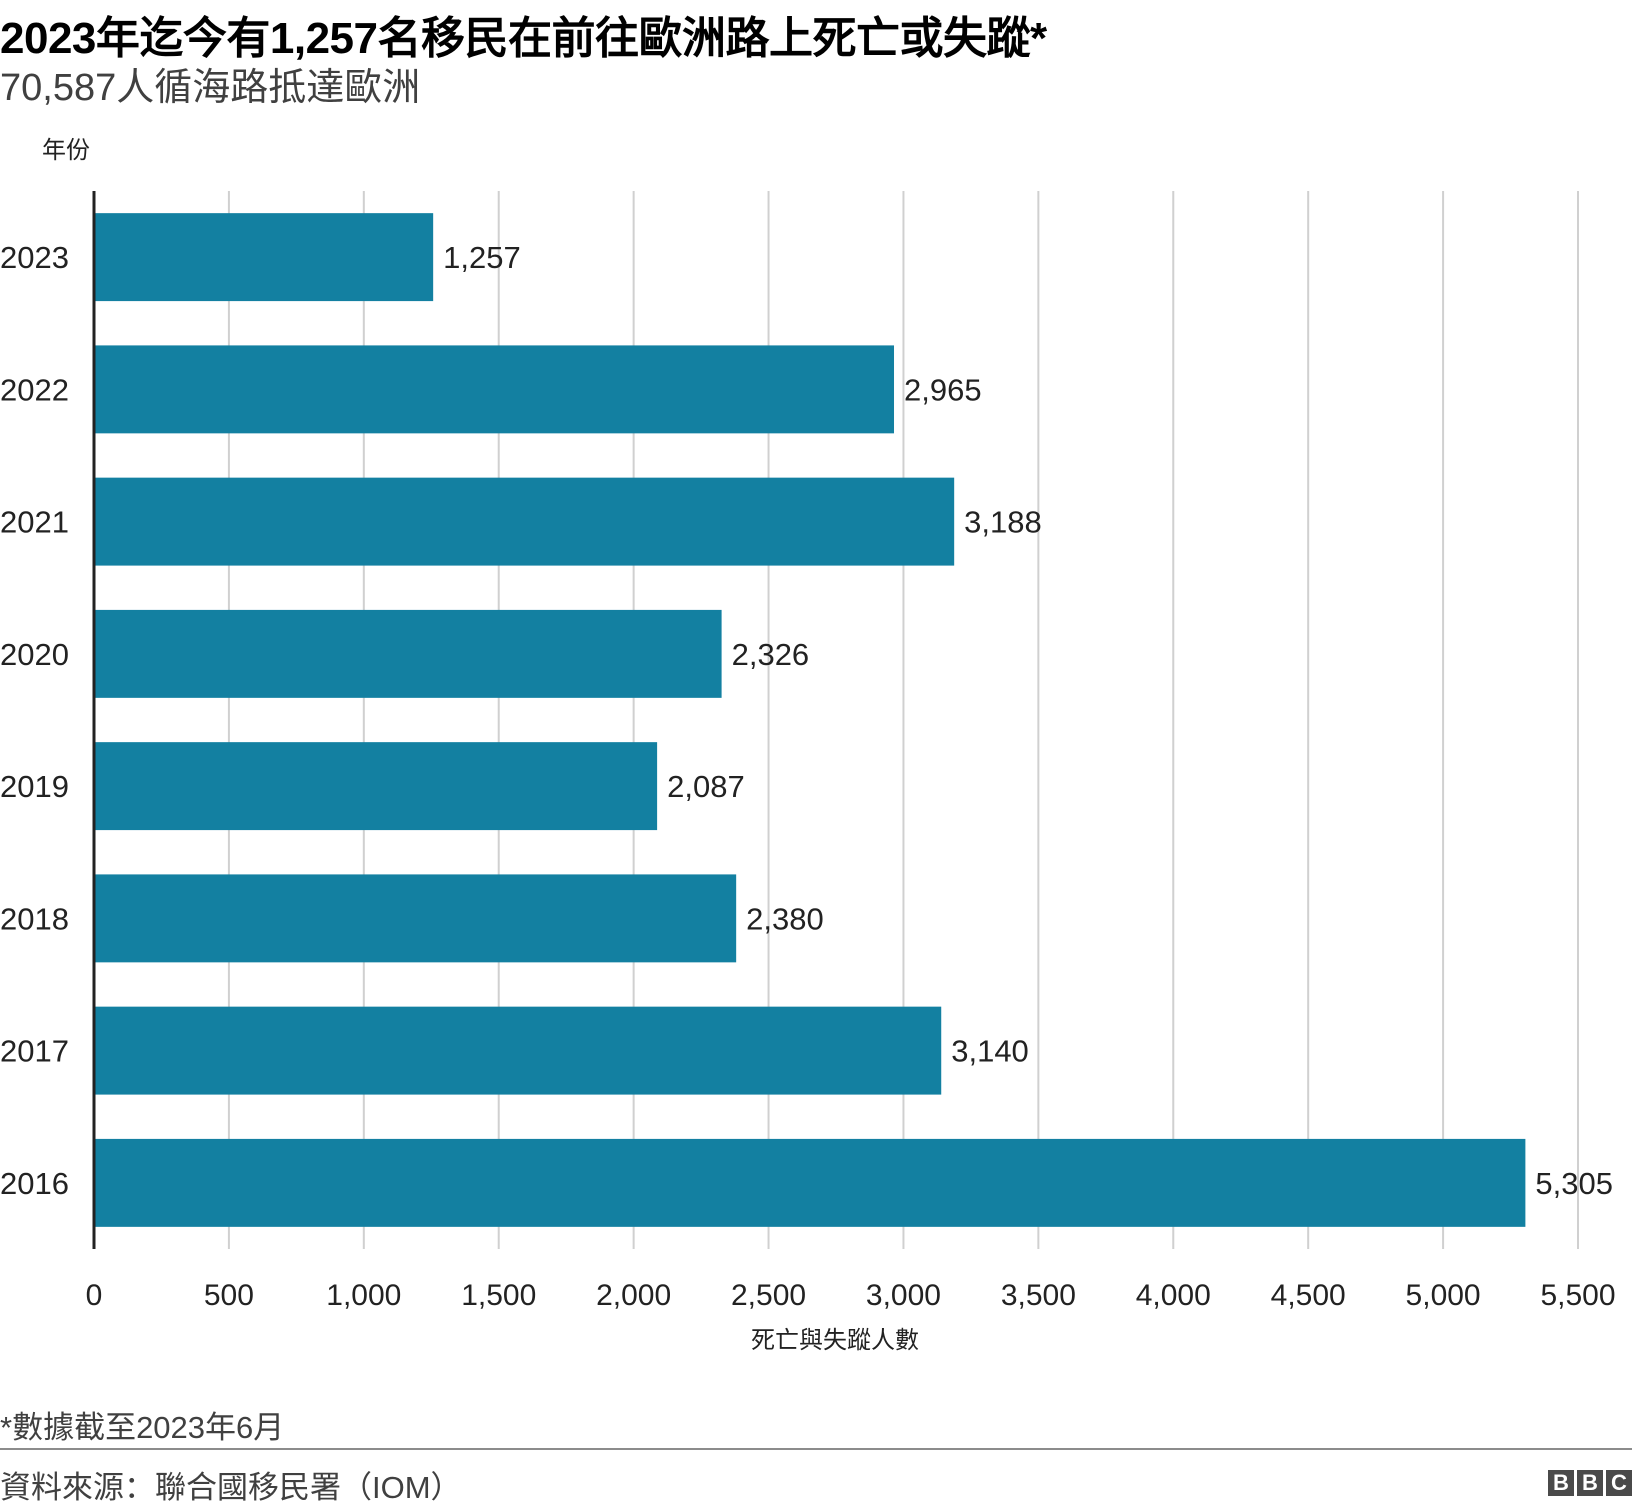 This screenshot has height=1507, width=1632. What do you see at coordinates (229, 1295) in the screenshot?
I see `x-tick-label: 500` at bounding box center [229, 1295].